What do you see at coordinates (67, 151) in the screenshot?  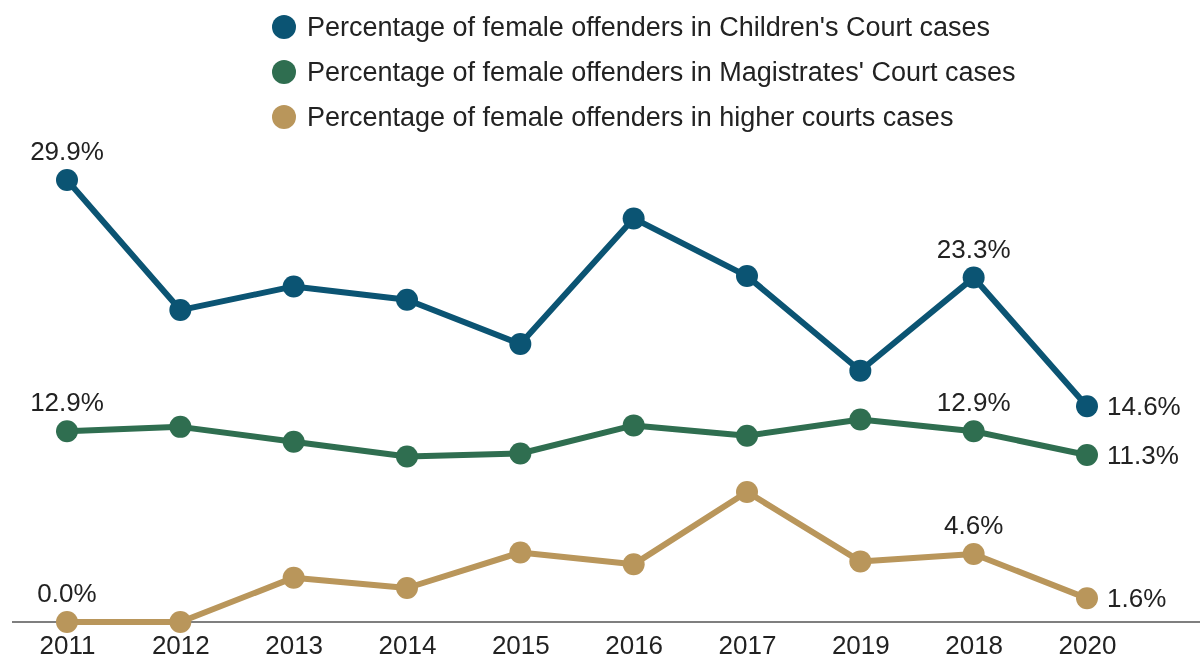 I see `data-label: 29.9%` at bounding box center [67, 151].